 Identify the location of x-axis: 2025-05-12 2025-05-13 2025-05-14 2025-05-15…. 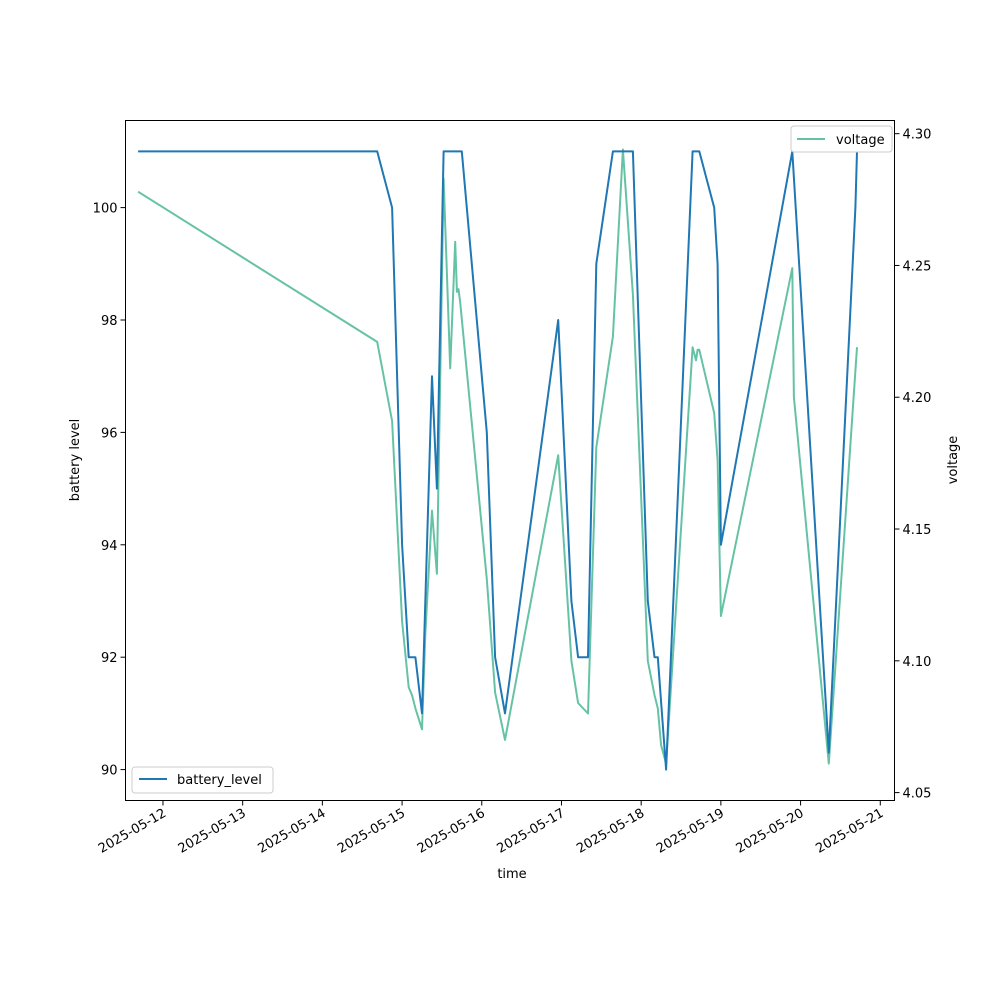
(491, 828).